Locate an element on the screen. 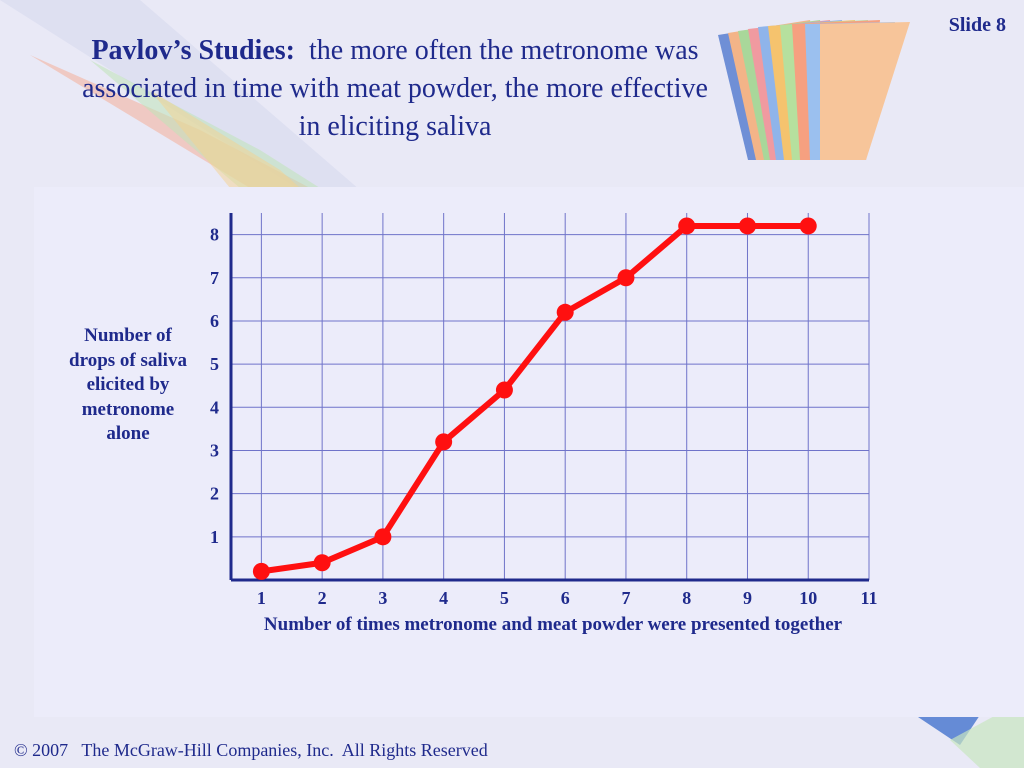  y-tick-label: 5 is located at coordinates (214, 364).